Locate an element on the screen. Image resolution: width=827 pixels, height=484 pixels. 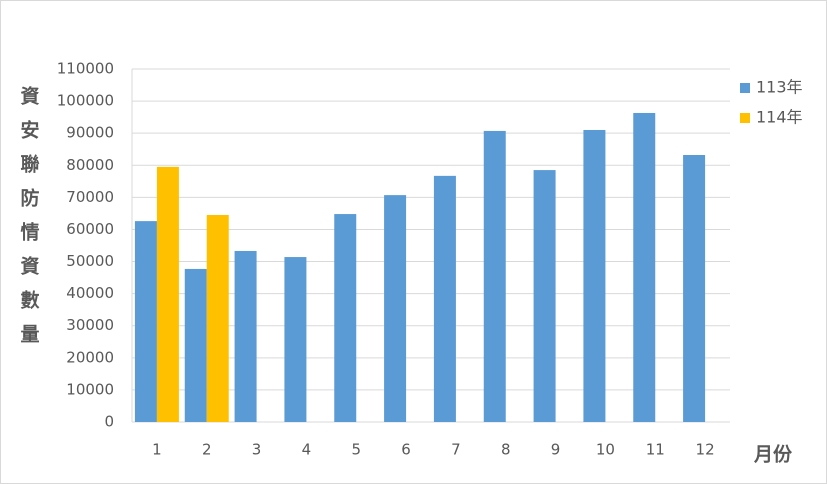
y-tick-label: 30000 is located at coordinates (90, 325).